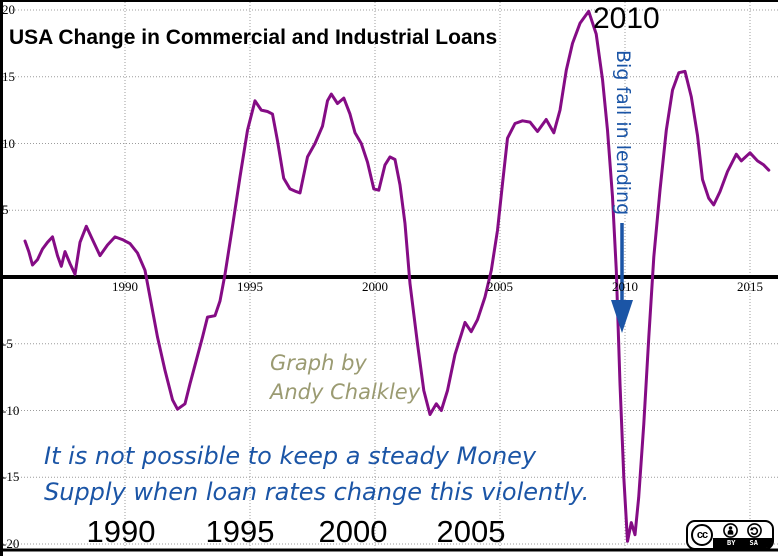 The height and width of the screenshot is (556, 778). What do you see at coordinates (750, 286) in the screenshot?
I see `x-tick-label: 2015` at bounding box center [750, 286].